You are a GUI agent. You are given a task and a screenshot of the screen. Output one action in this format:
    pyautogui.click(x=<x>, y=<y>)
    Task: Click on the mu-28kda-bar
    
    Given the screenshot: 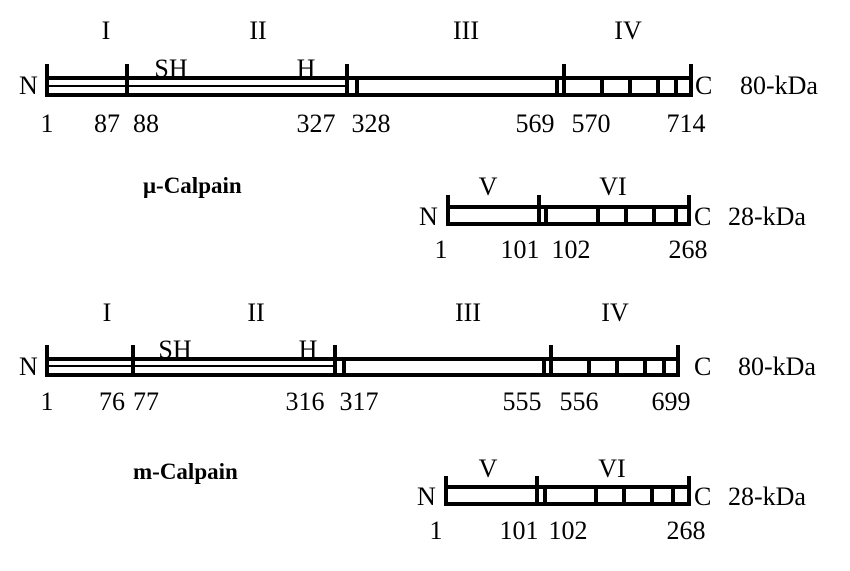 What is the action you would take?
    pyautogui.click(x=568, y=210)
    